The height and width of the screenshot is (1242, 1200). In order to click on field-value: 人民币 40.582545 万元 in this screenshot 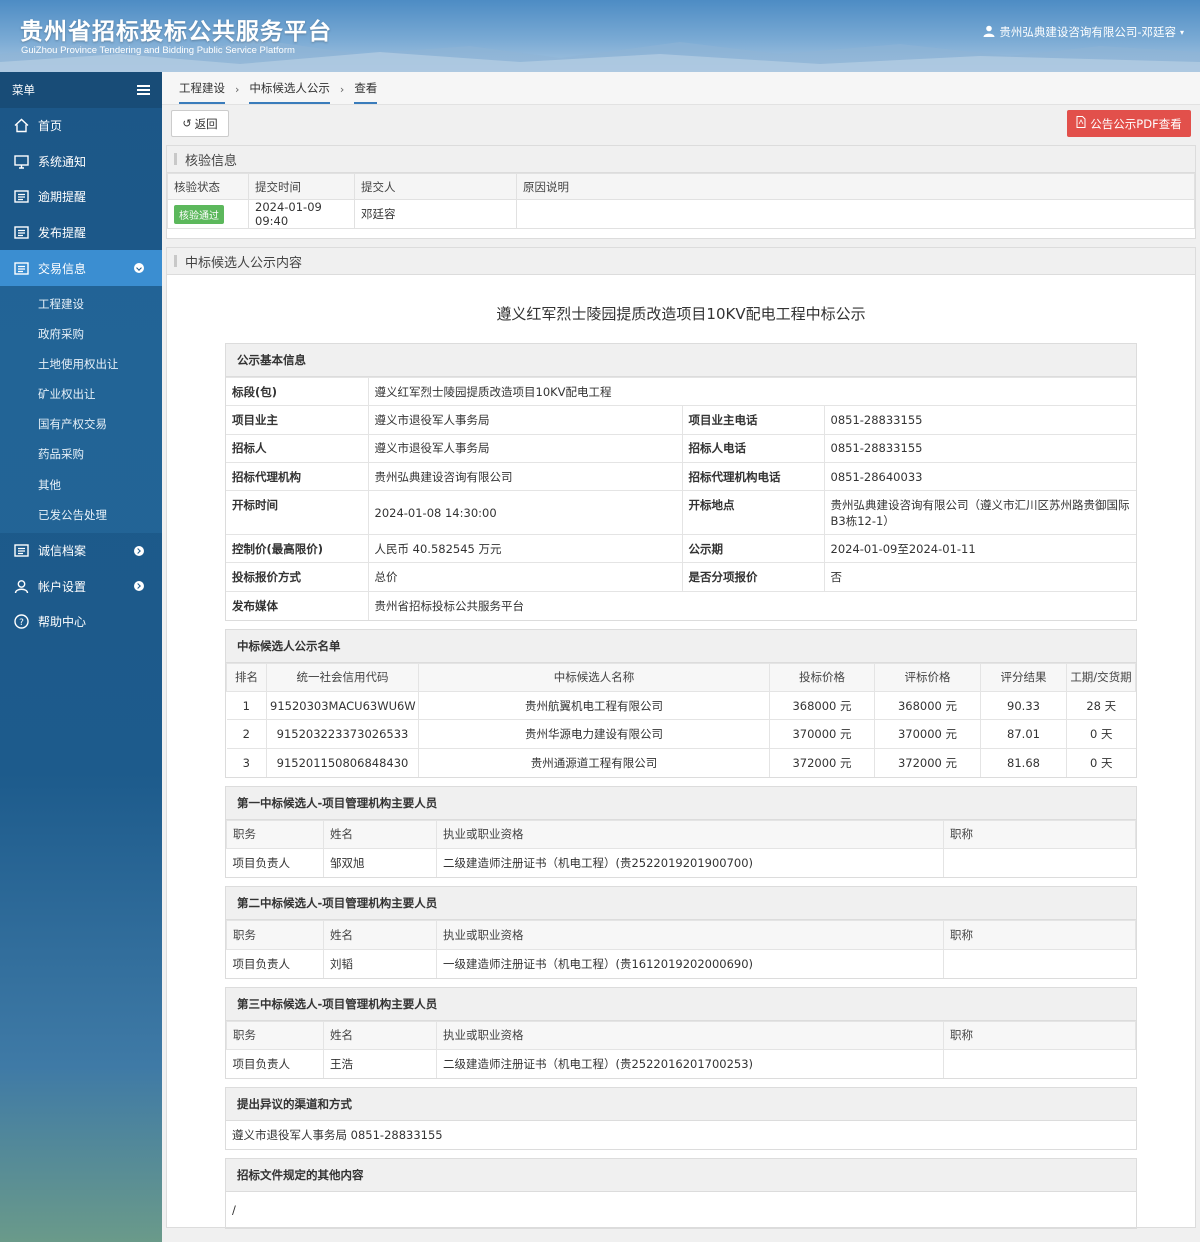, I will do `click(525, 549)`.